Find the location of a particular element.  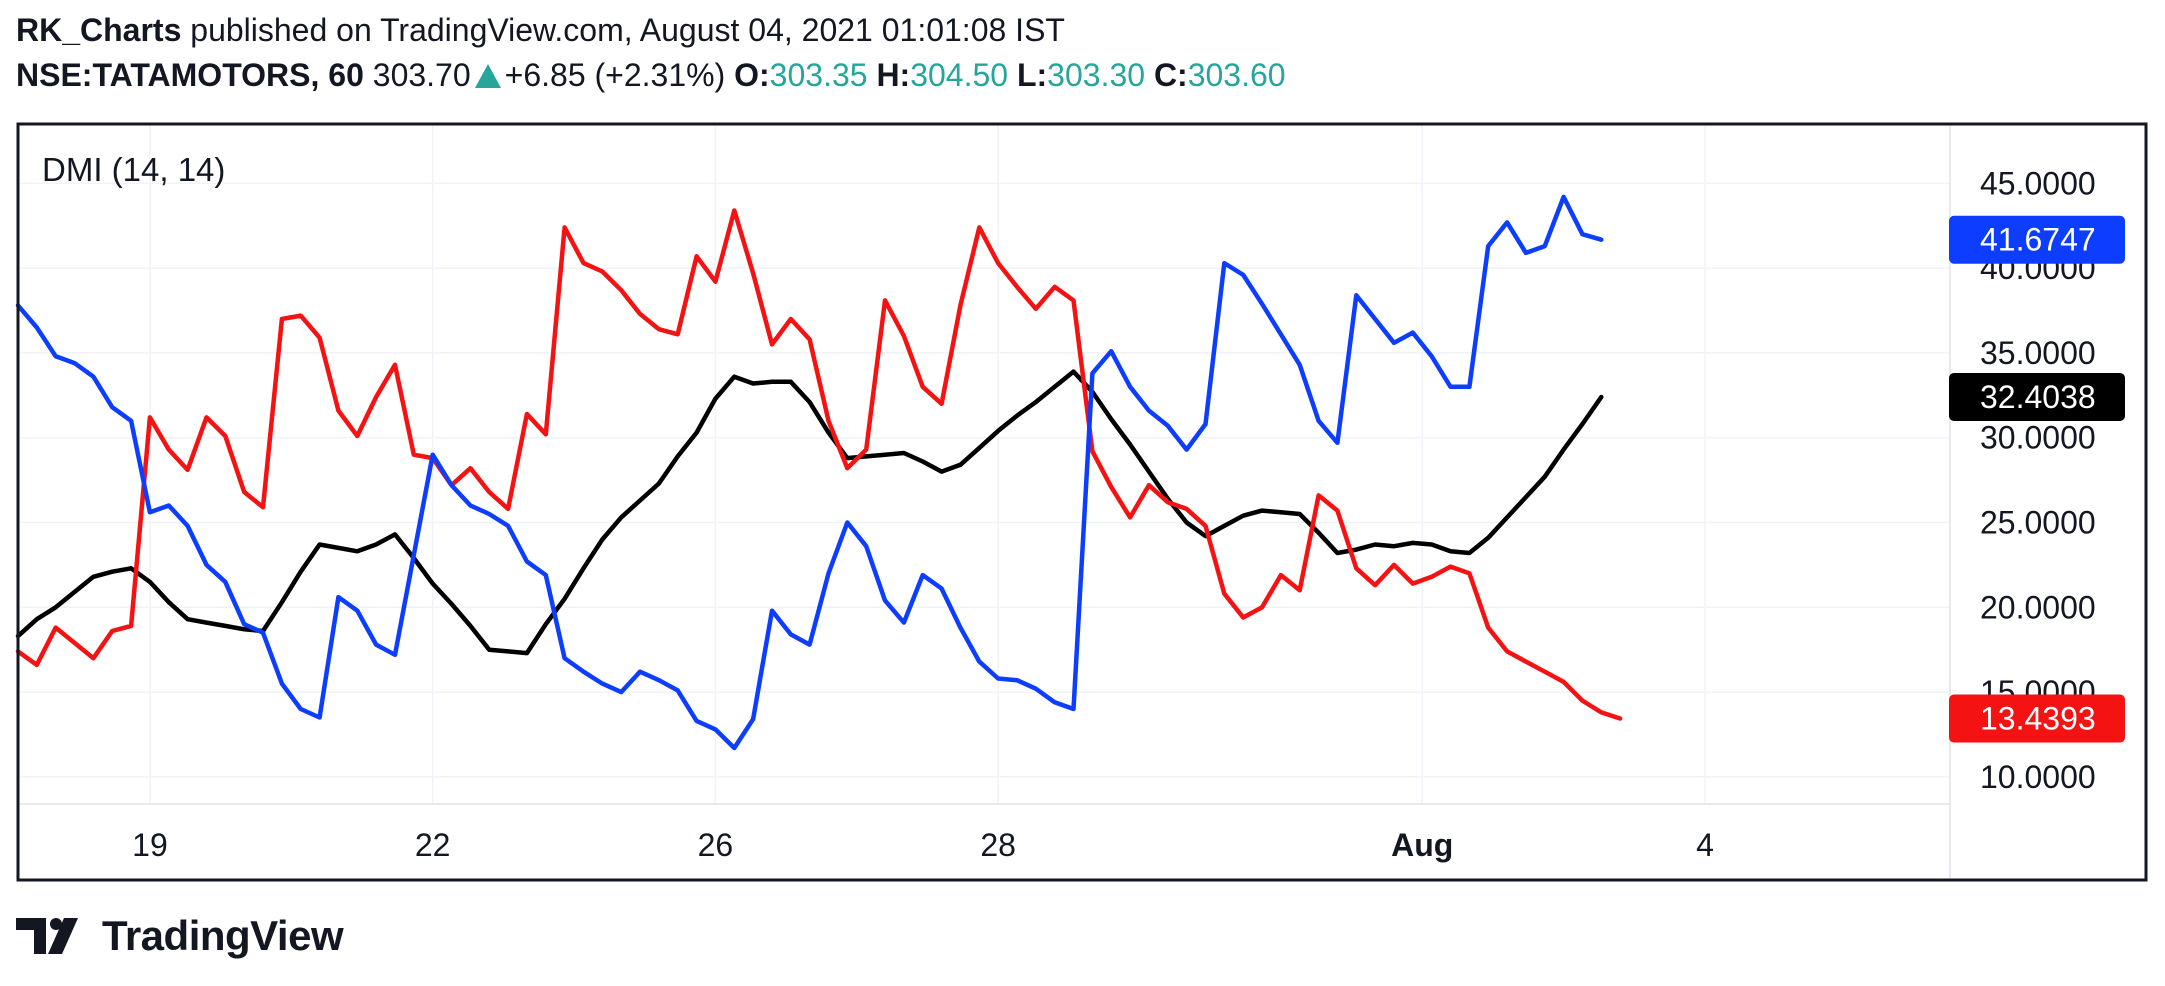

last-value-label-minus_di: 13.4393 is located at coordinates (2038, 719).